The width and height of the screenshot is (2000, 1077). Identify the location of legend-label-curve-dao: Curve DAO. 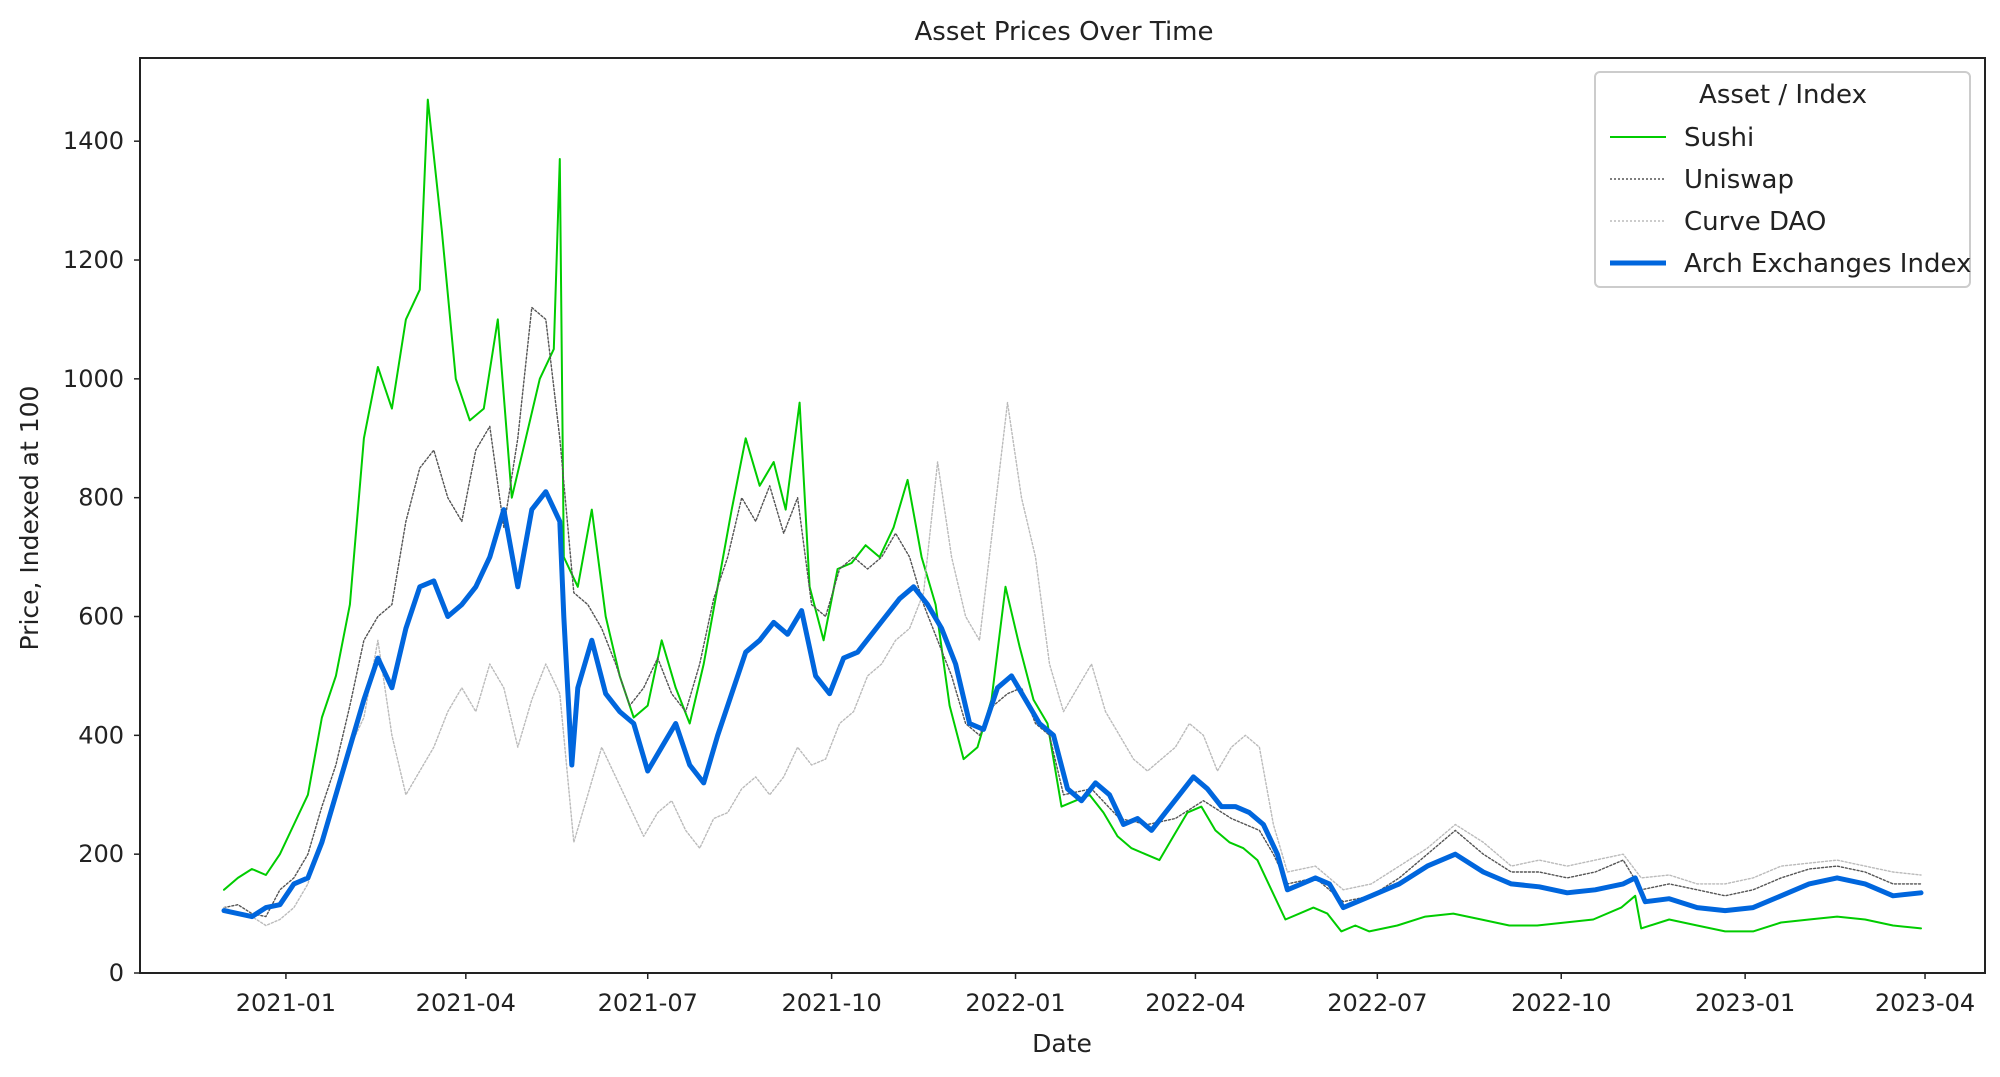
(1755, 222).